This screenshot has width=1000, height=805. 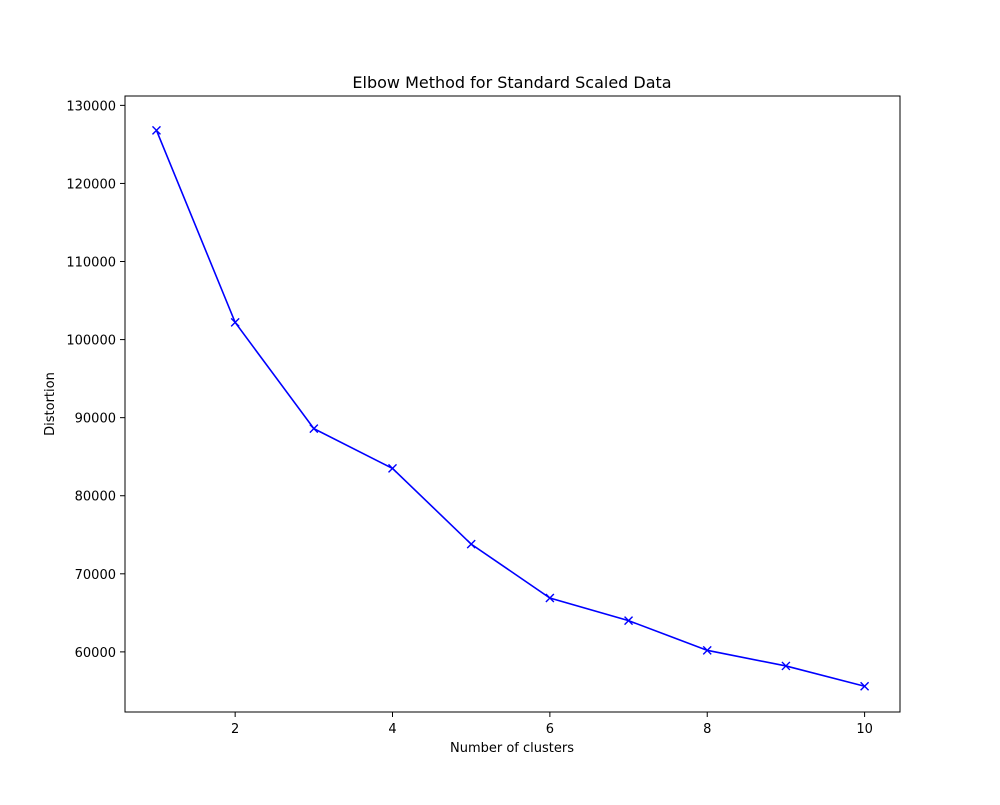 I want to click on y-tick-label: 120000, so click(x=91, y=184).